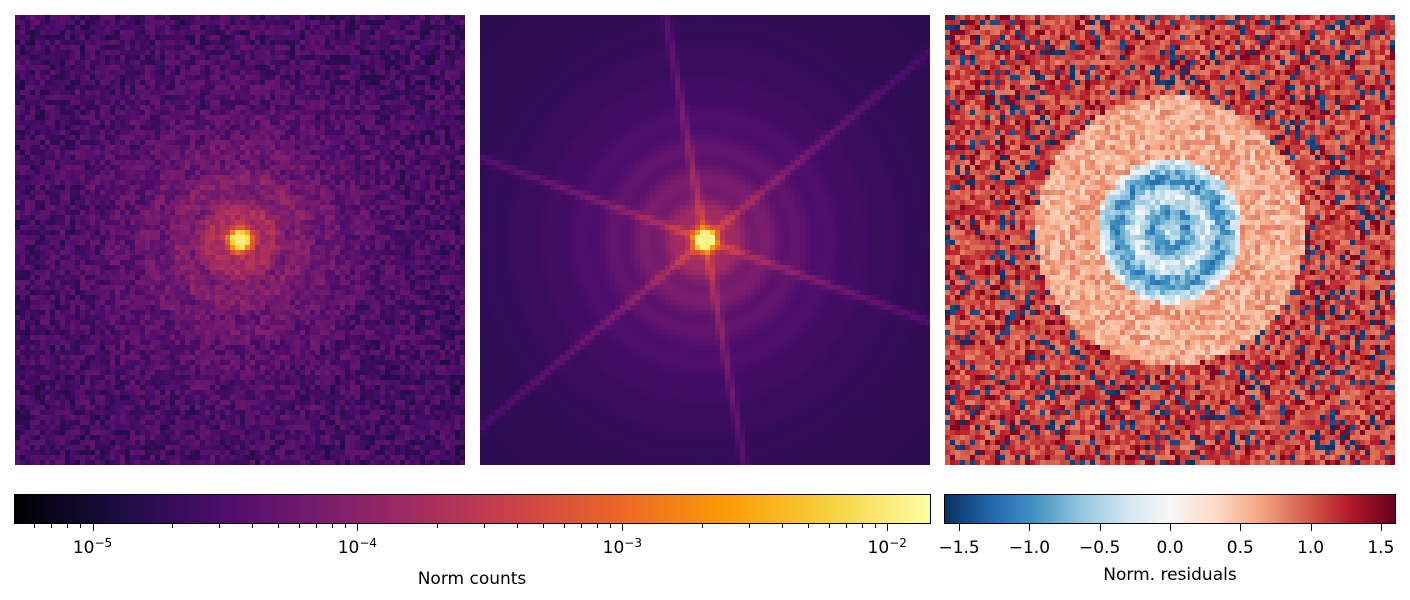  I want to click on tick-label: −1.5, so click(958, 548).